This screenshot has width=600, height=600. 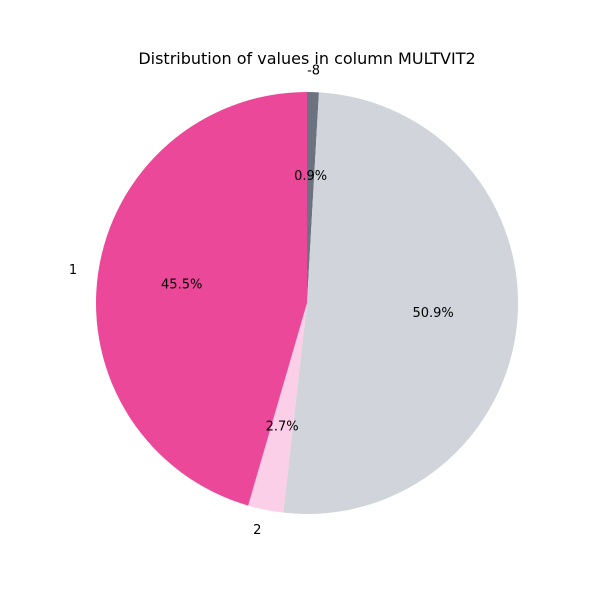 I want to click on slice-label-0: -8, so click(x=313, y=71).